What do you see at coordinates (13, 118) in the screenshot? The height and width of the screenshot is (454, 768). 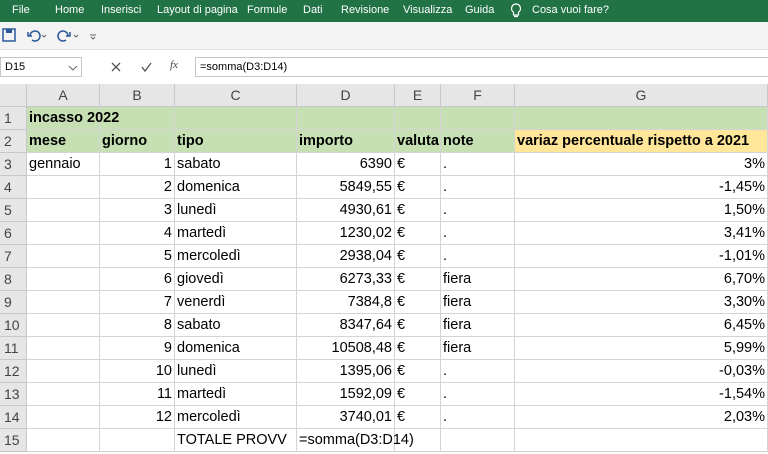 I see `row-header: 1` at bounding box center [13, 118].